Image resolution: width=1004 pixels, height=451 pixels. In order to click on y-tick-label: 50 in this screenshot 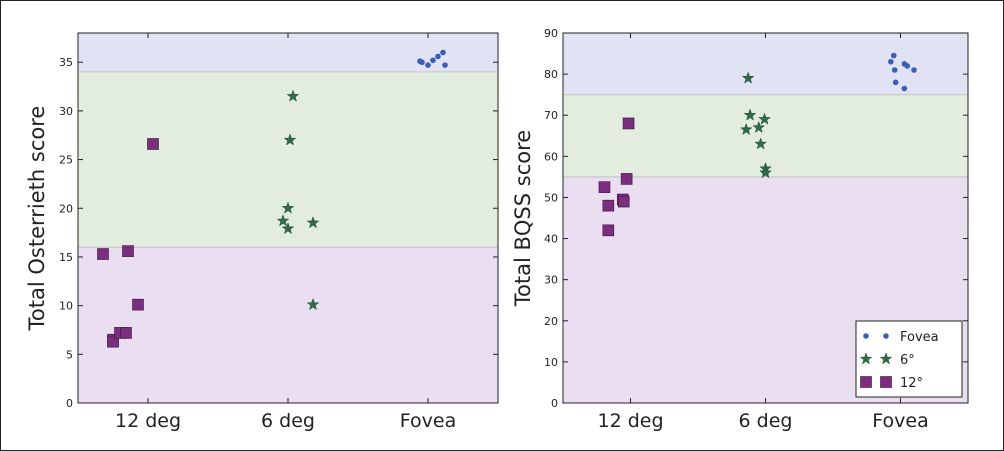, I will do `click(551, 197)`.